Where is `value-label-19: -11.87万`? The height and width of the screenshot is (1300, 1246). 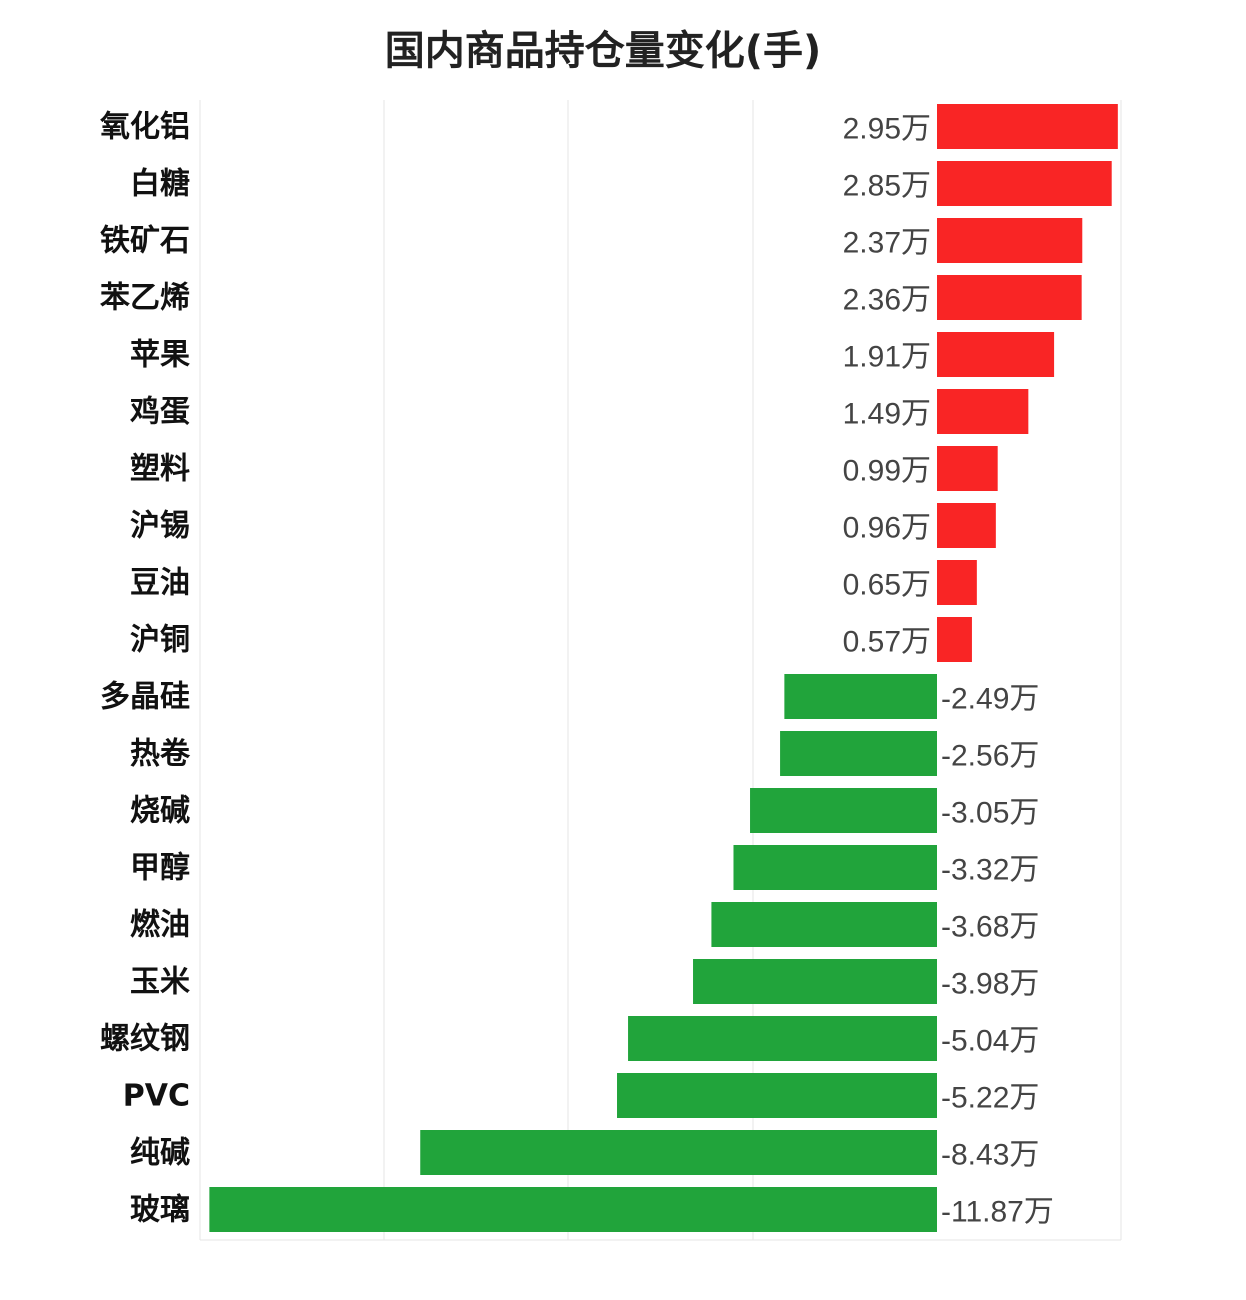 value-label-19: -11.87万 is located at coordinates (997, 1212).